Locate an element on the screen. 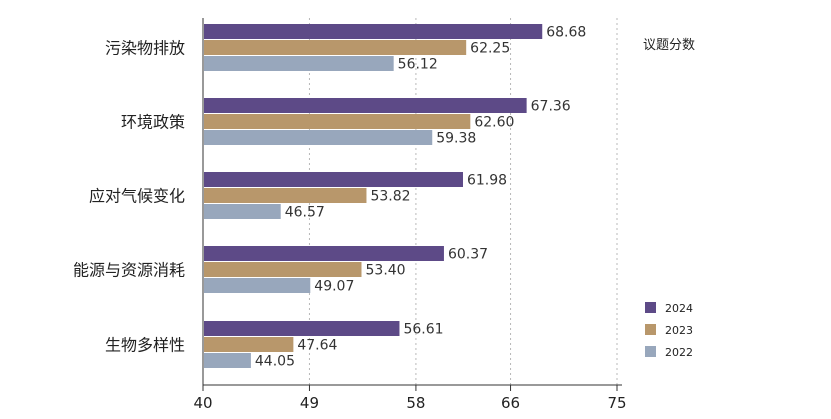  legend: 2024 2023 2022 is located at coordinates (669, 330).